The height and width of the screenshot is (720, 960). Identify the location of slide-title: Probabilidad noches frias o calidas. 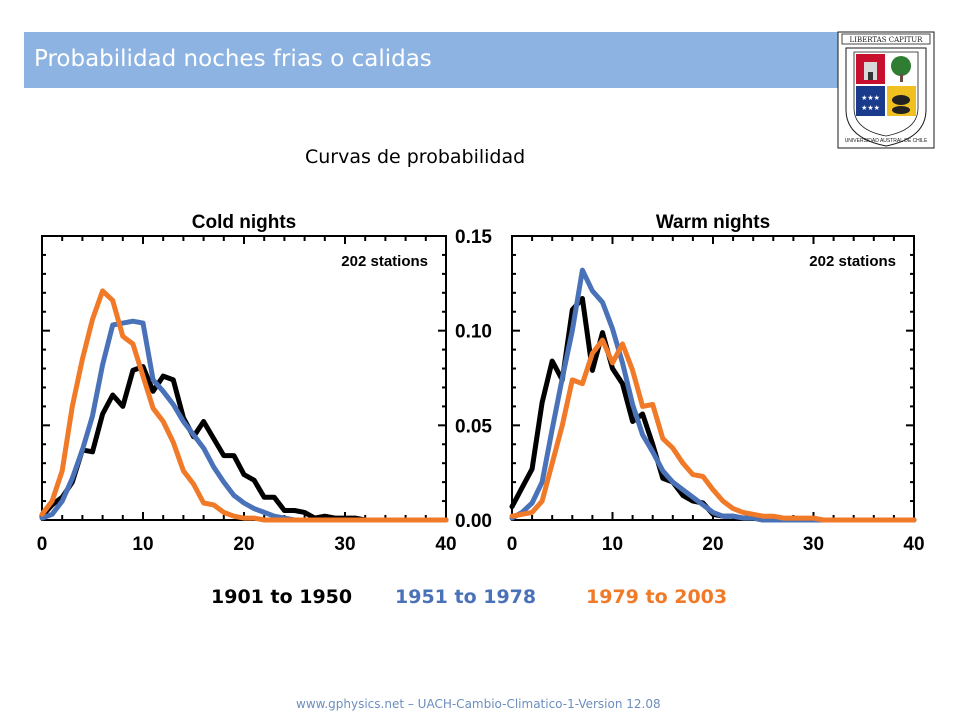
(233, 59).